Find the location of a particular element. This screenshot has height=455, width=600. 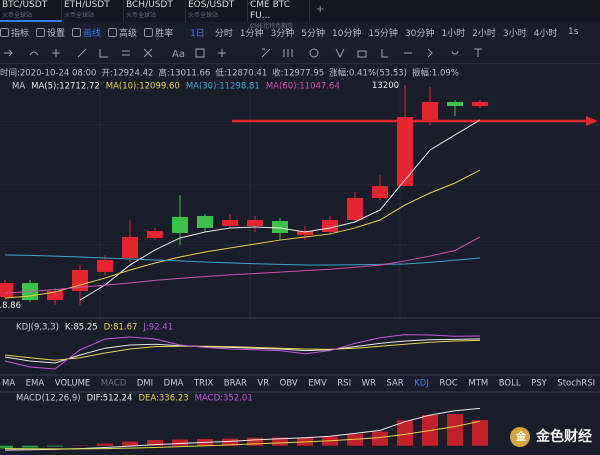

interval-button: 4小时 is located at coordinates (545, 33).